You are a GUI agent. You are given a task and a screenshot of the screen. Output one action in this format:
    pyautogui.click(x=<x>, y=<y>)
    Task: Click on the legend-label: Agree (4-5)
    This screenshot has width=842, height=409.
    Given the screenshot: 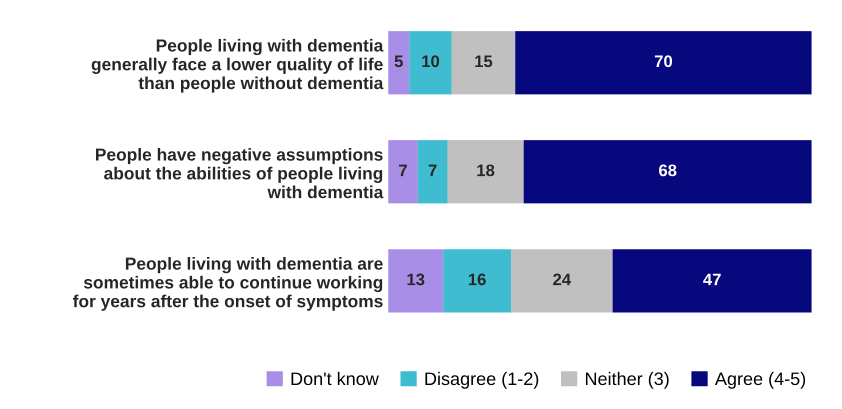 What is the action you would take?
    pyautogui.click(x=760, y=380)
    